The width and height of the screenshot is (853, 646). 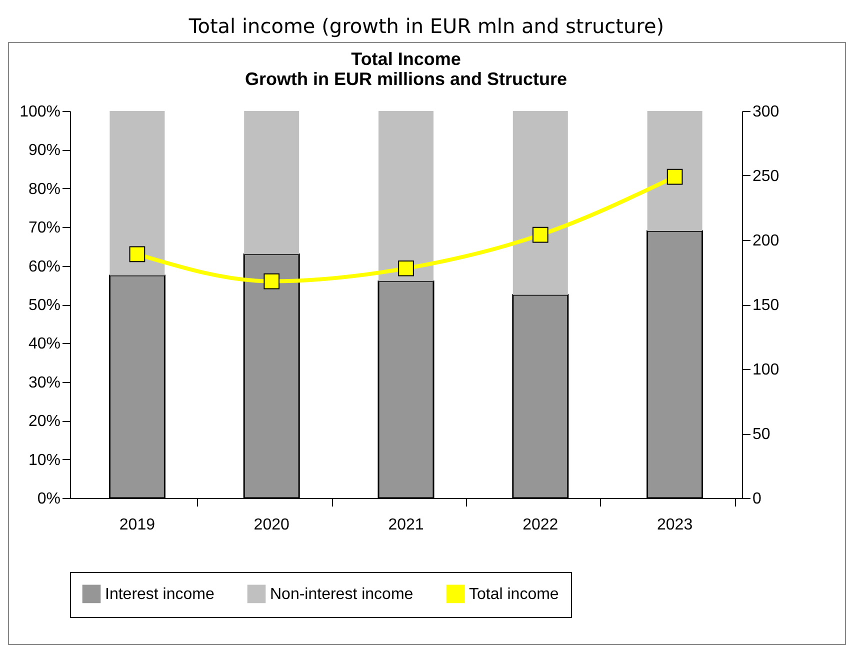 I want to click on y-tick-label: 70%, so click(x=44, y=228).